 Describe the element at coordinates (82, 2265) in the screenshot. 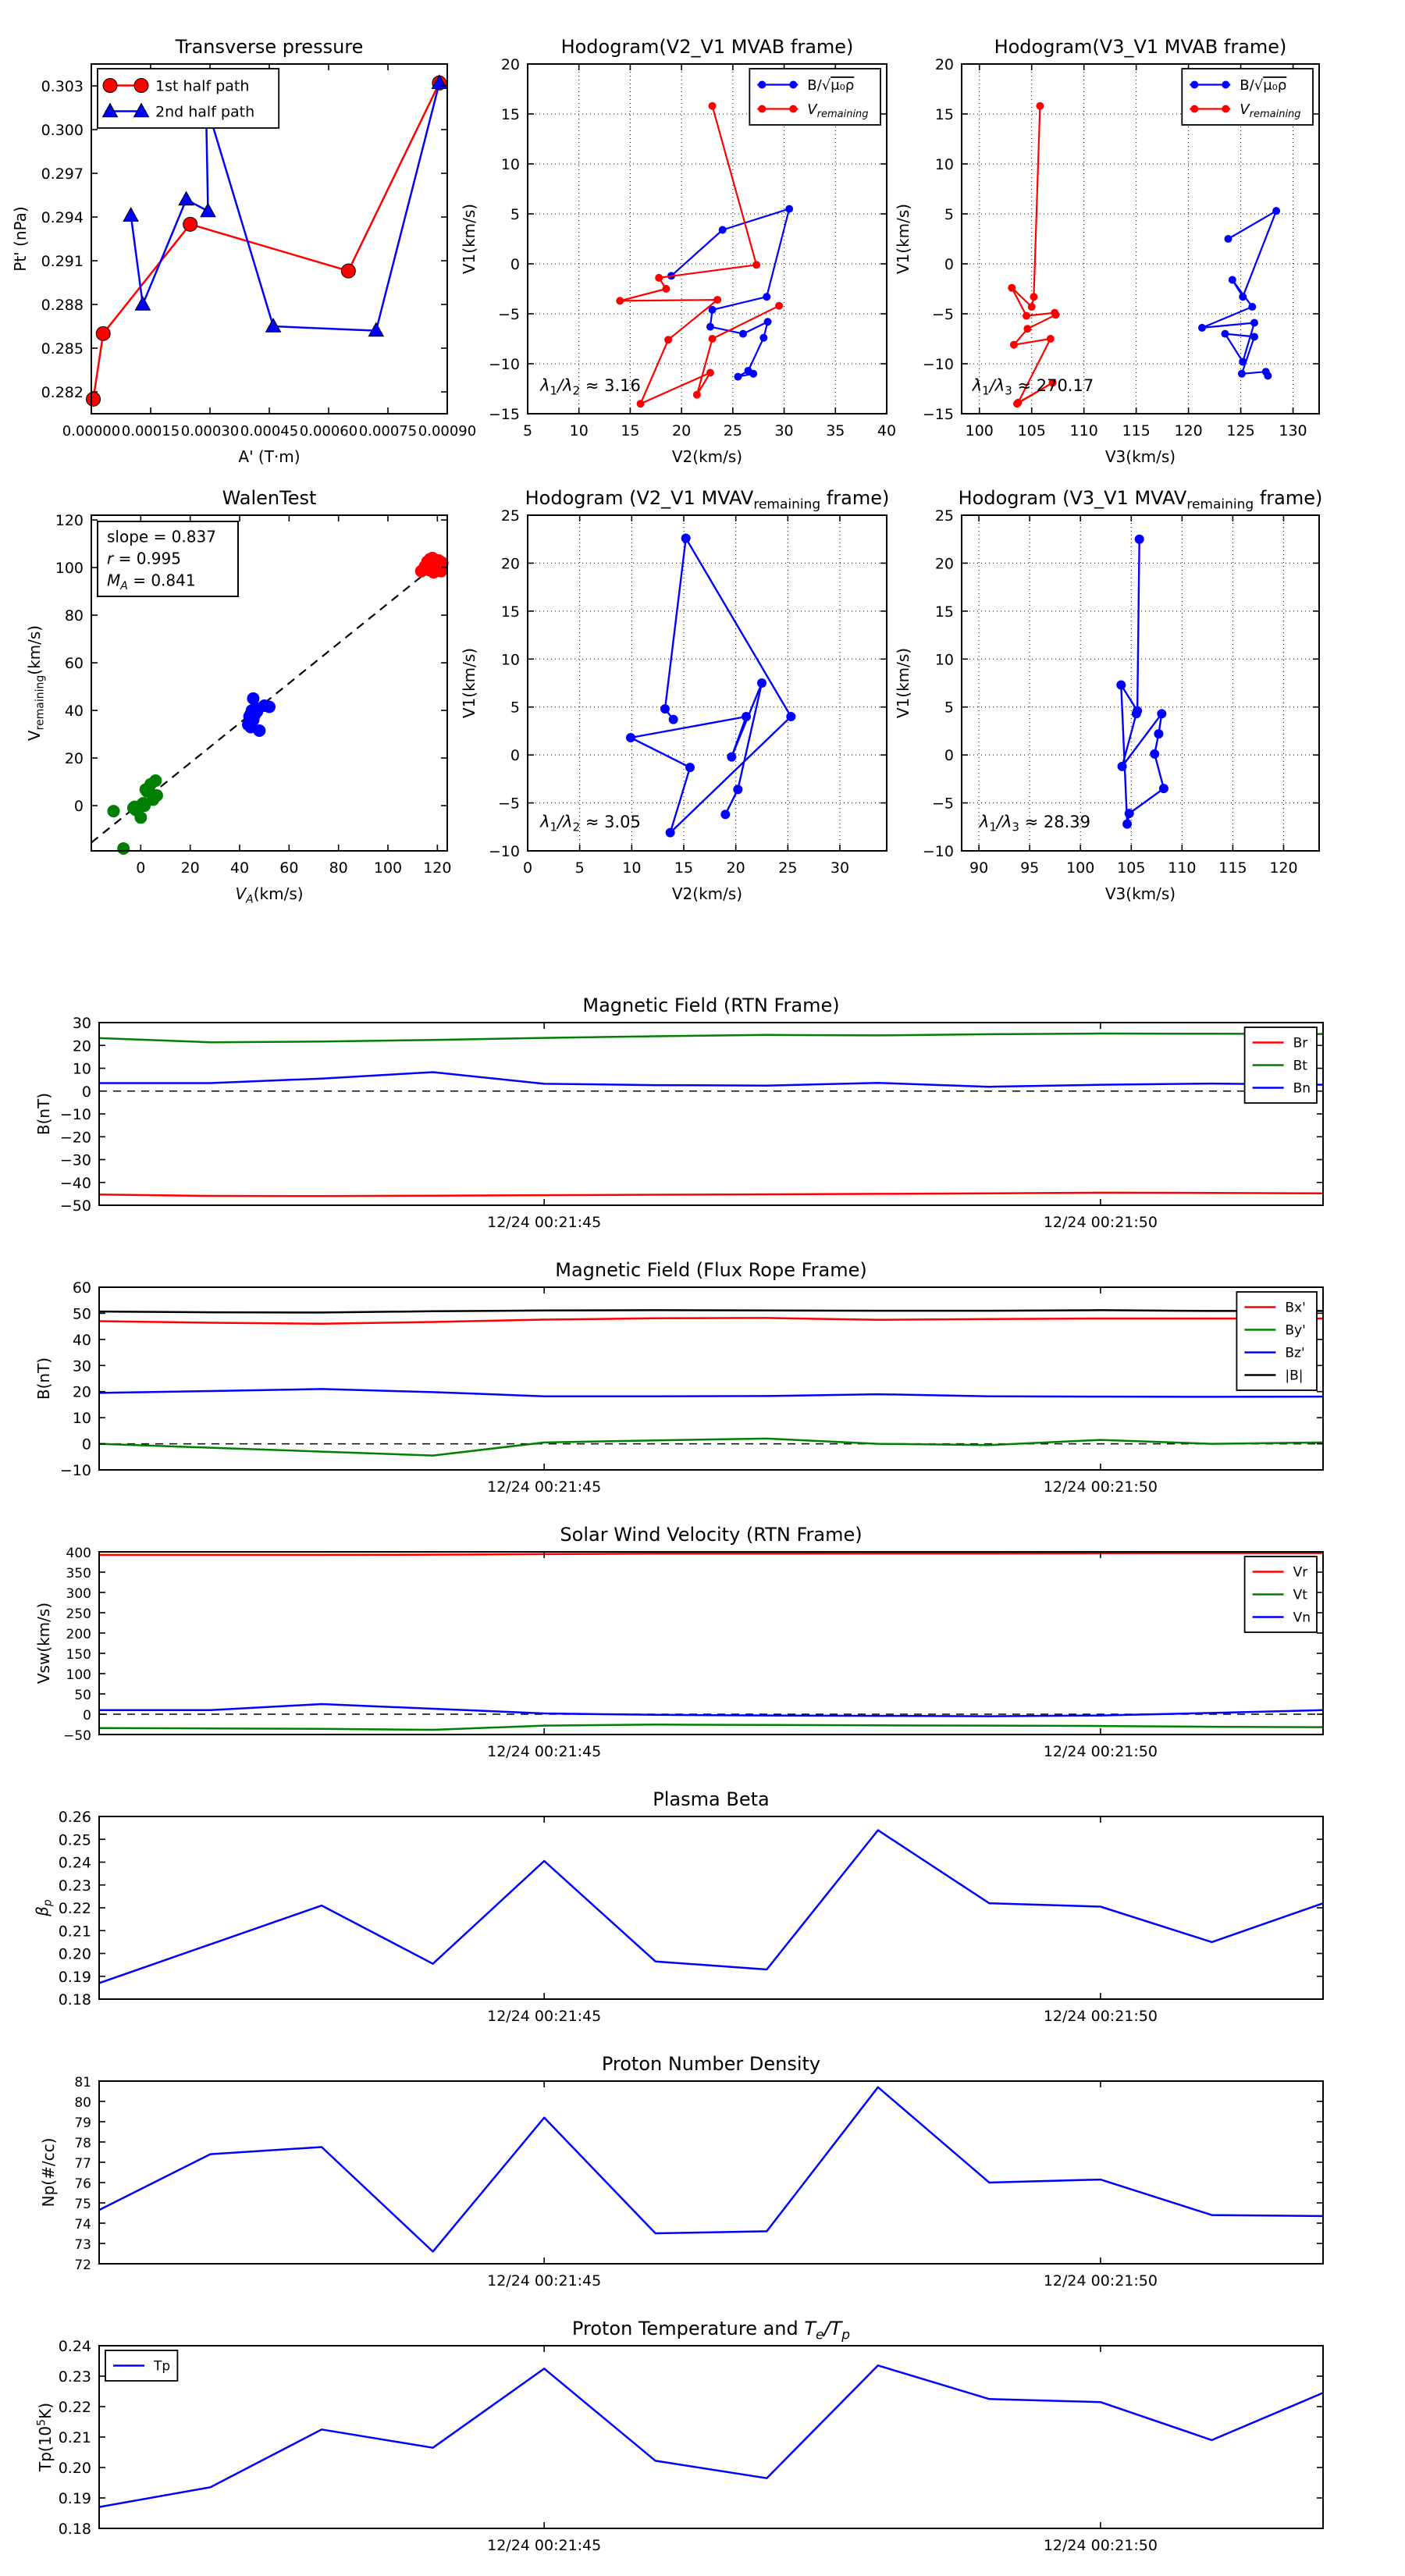

I see `y-tick-label: 72` at that location.